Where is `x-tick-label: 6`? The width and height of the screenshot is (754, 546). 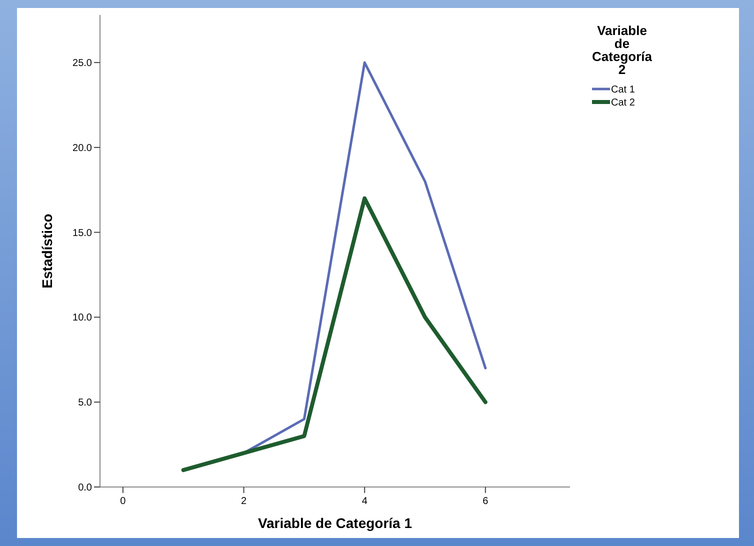
x-tick-label: 6 is located at coordinates (485, 501).